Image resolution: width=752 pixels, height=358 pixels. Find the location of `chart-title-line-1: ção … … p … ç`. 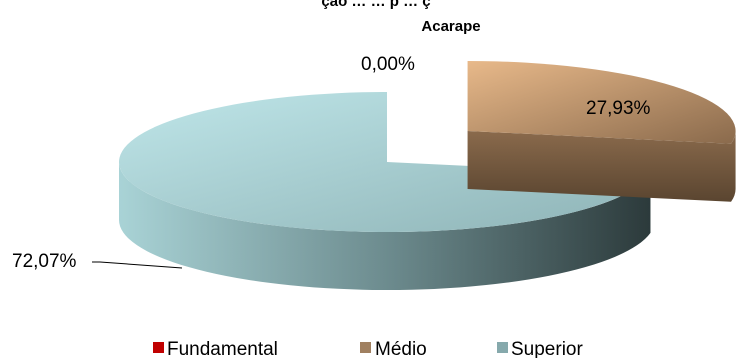

chart-title-line-1: ção … … p … ç is located at coordinates (375, 5).